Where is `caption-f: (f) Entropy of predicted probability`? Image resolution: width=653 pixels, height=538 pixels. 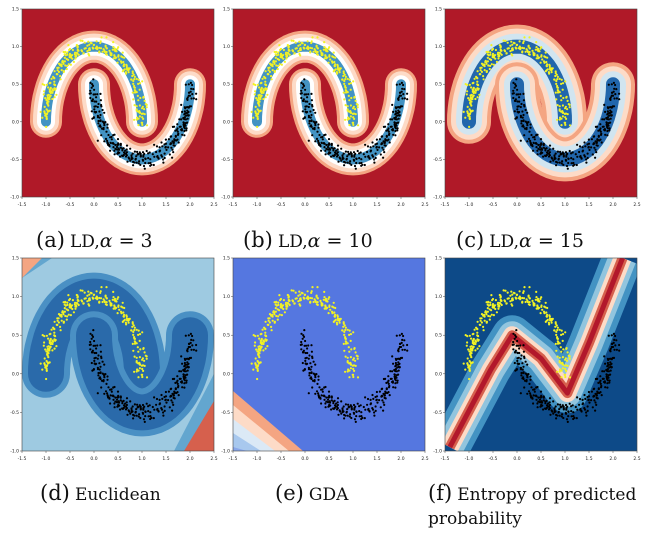
caption-f: (f) Entropy of predicted probability is located at coordinates (532, 506).